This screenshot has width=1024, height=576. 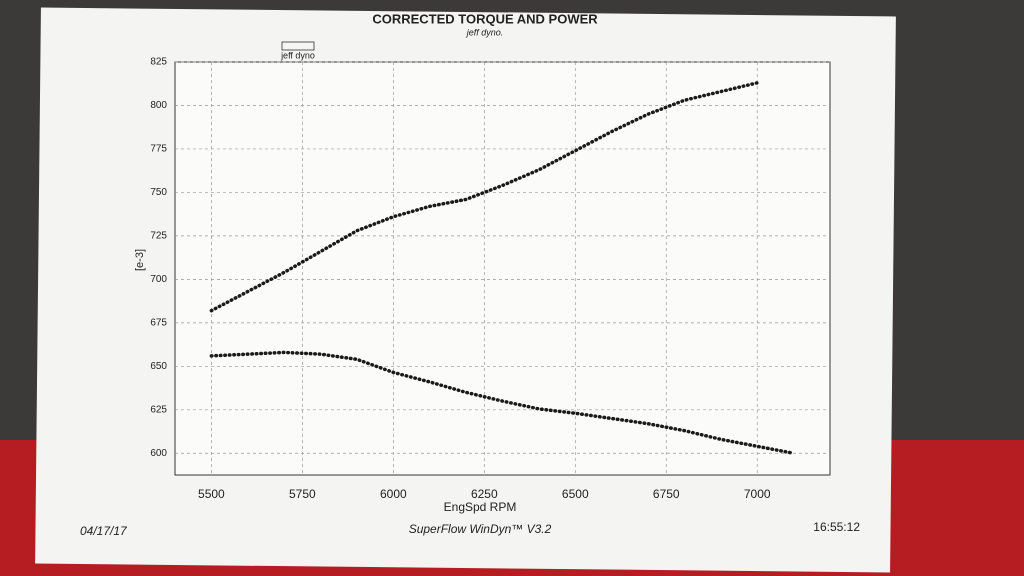 What do you see at coordinates (158, 105) in the screenshot?
I see `y-tick-label: 800` at bounding box center [158, 105].